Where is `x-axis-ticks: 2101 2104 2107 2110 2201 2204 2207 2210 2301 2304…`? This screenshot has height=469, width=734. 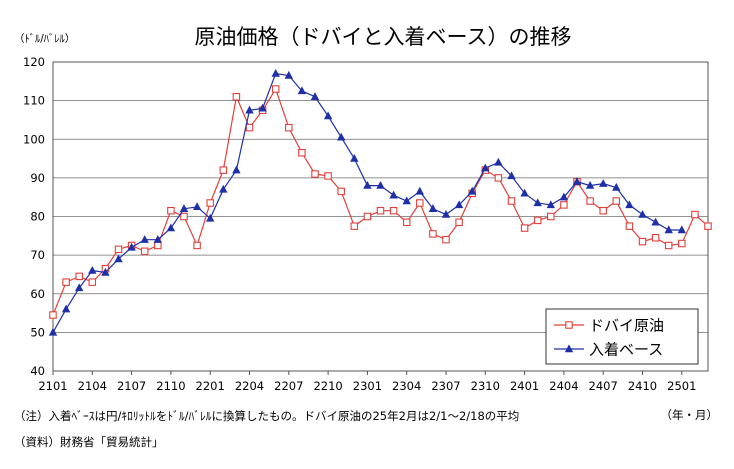
x-axis-ticks: 2101 2104 2107 2110 2201 2204 2207 2210 2301 2304… is located at coordinates (367, 382).